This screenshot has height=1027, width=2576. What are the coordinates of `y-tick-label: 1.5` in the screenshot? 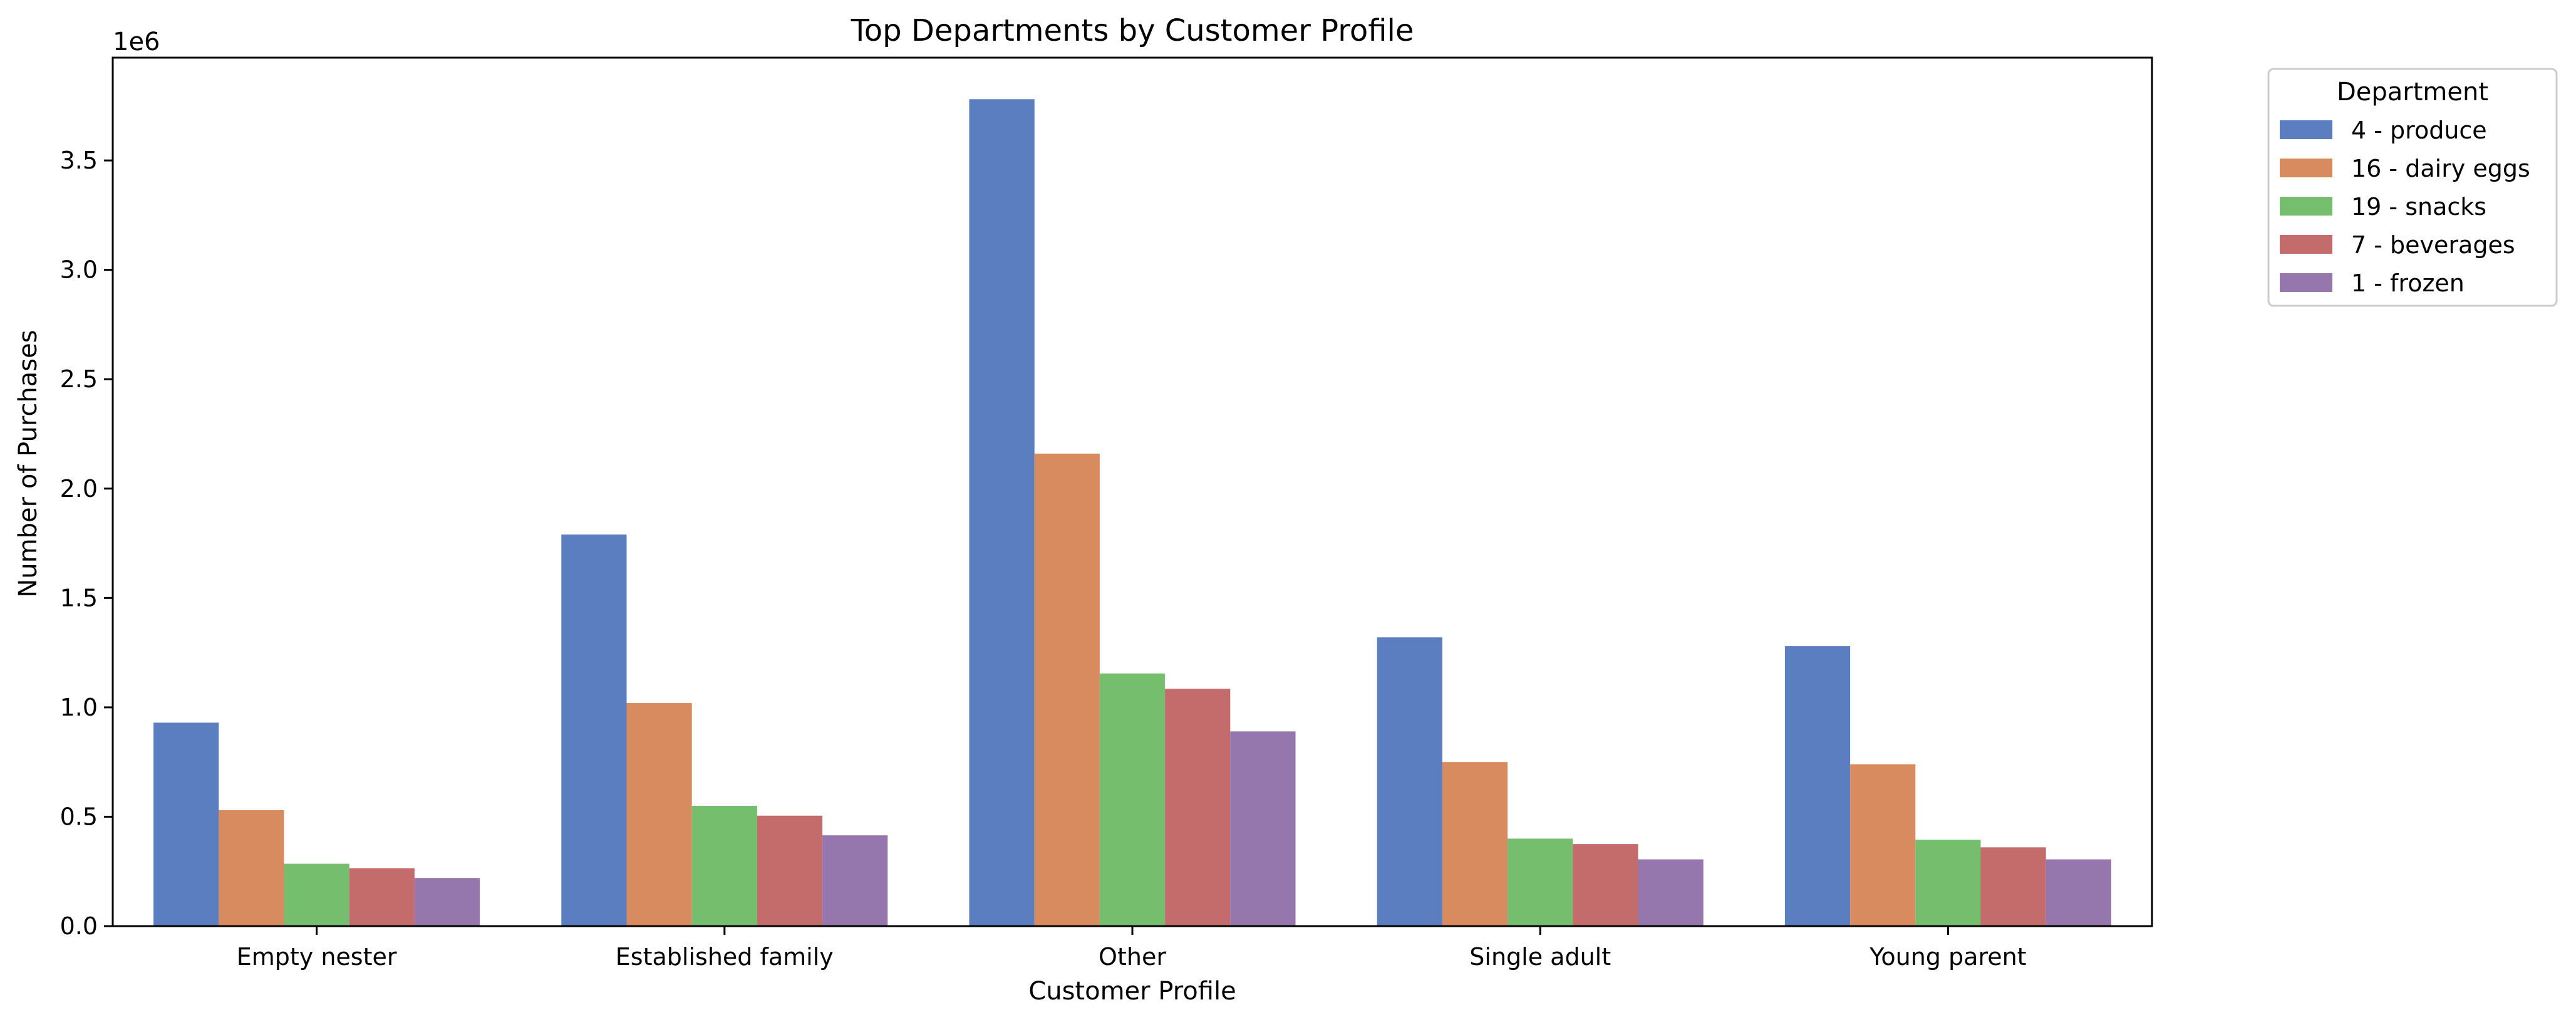 It's located at (79, 598).